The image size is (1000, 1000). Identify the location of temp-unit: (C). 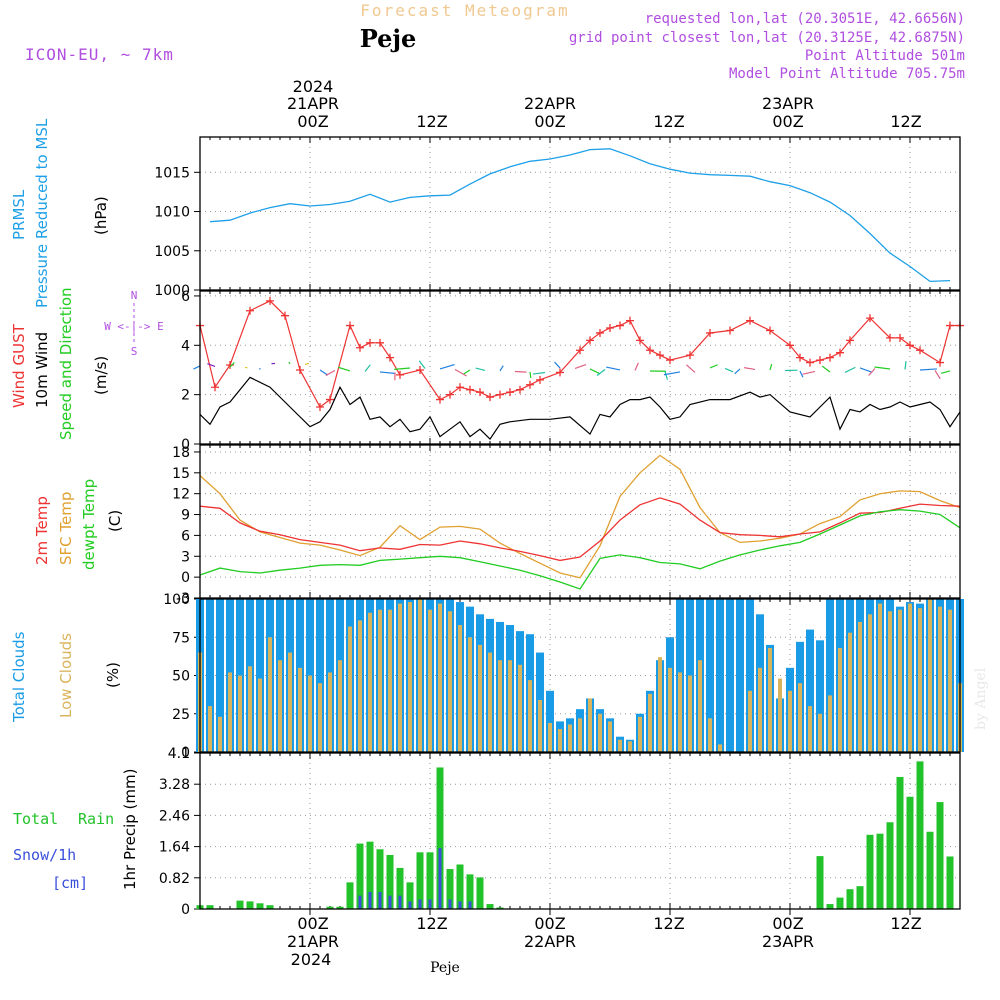
(115, 521).